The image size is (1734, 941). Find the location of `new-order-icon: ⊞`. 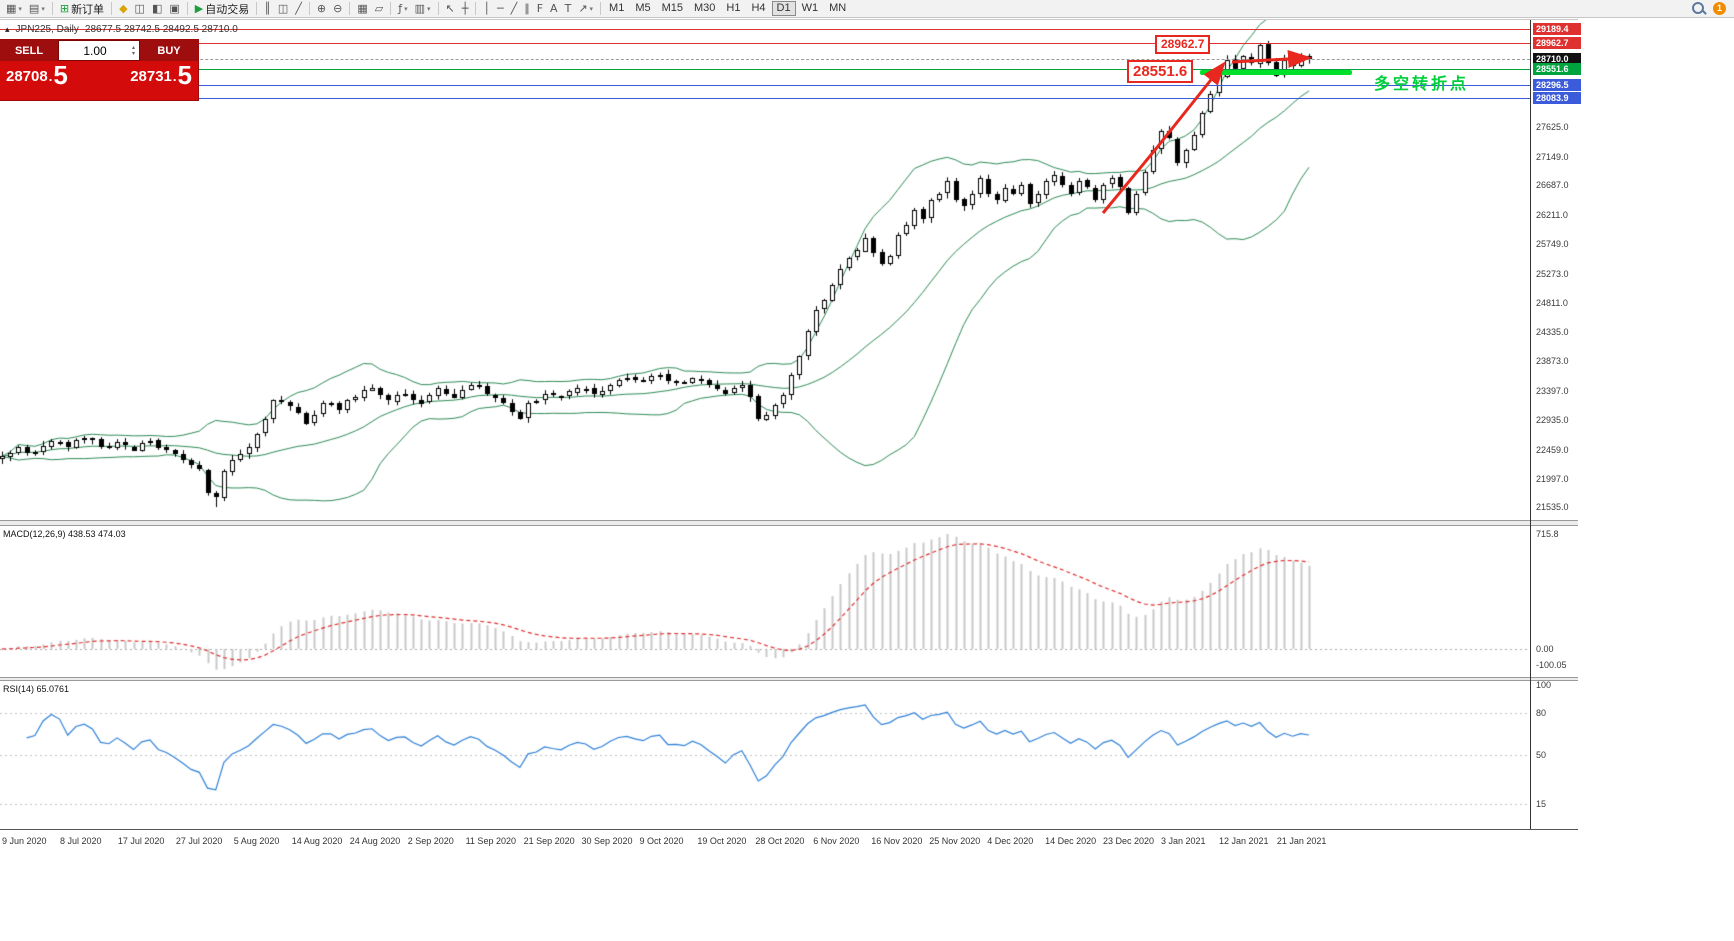

new-order-icon: ⊞ is located at coordinates (64, 8).